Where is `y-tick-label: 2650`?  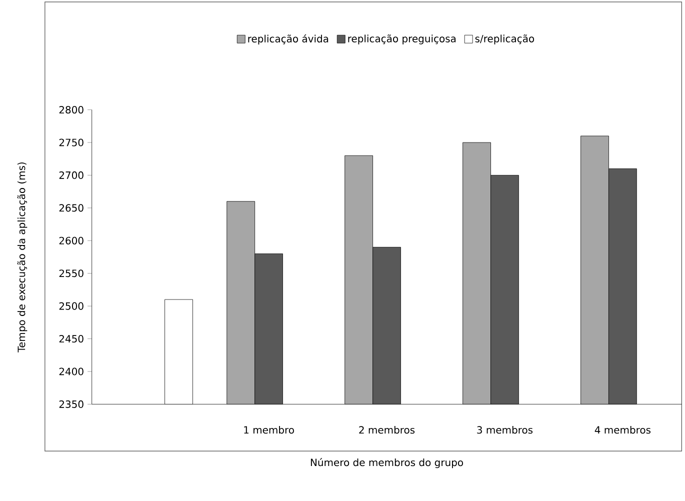 y-tick-label: 2650 is located at coordinates (71, 208).